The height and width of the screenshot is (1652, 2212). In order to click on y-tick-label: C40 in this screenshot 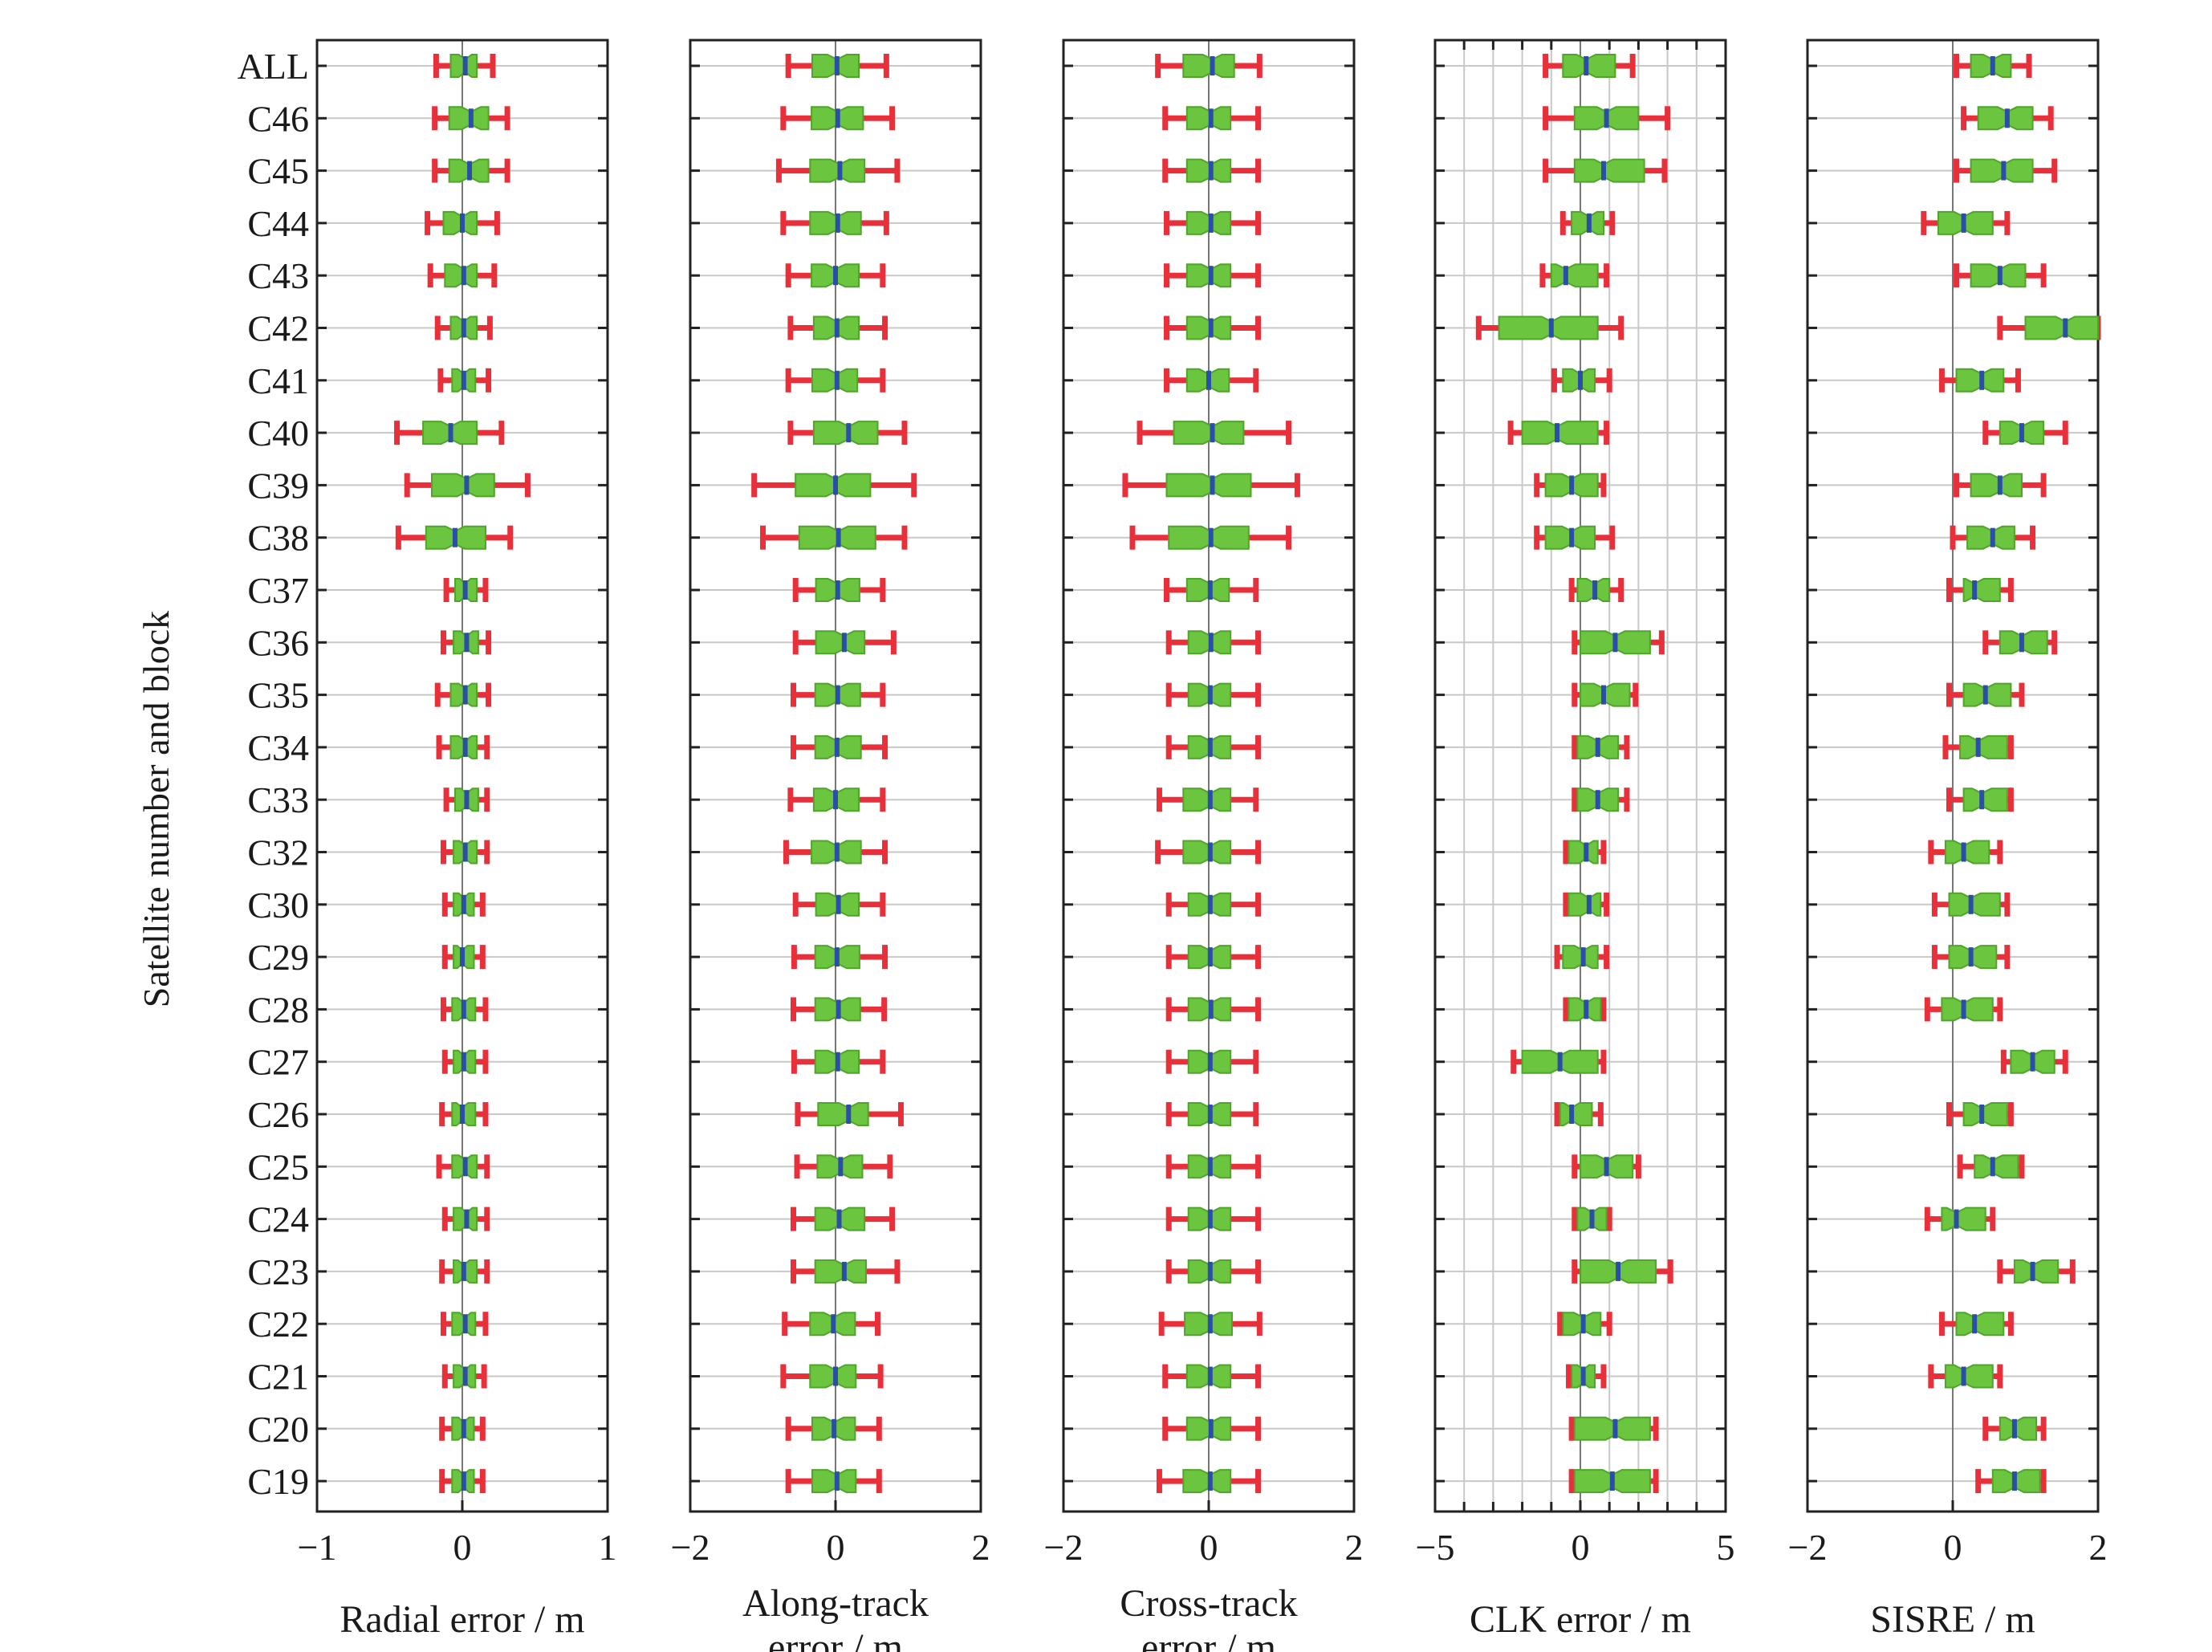, I will do `click(278, 433)`.